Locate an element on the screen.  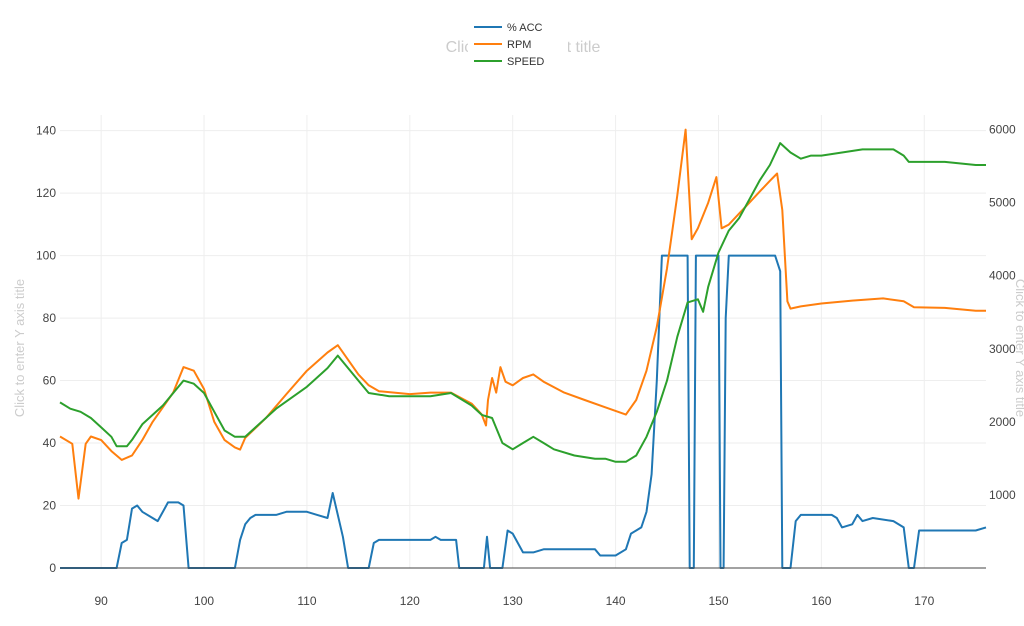
x-tick-label: 130 is located at coordinates (513, 601).